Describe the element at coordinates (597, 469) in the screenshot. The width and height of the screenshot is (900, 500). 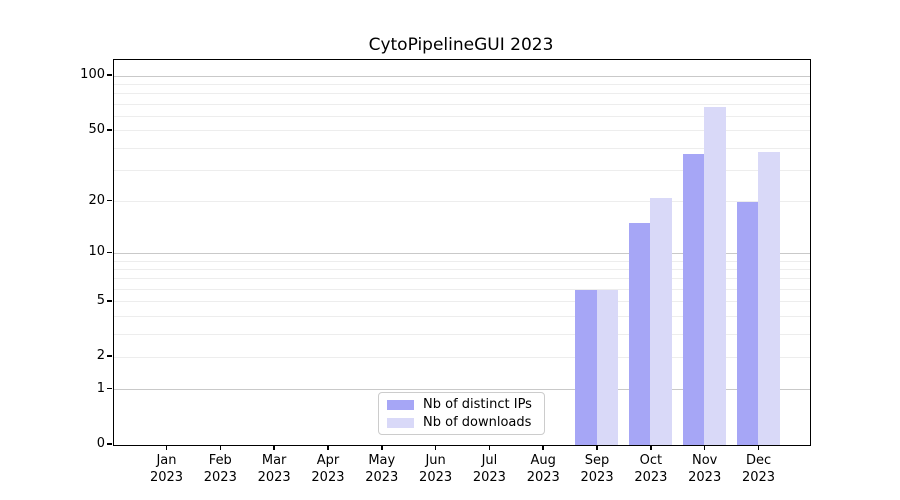
I see `x-tick-label-sep: Sep 2023` at that location.